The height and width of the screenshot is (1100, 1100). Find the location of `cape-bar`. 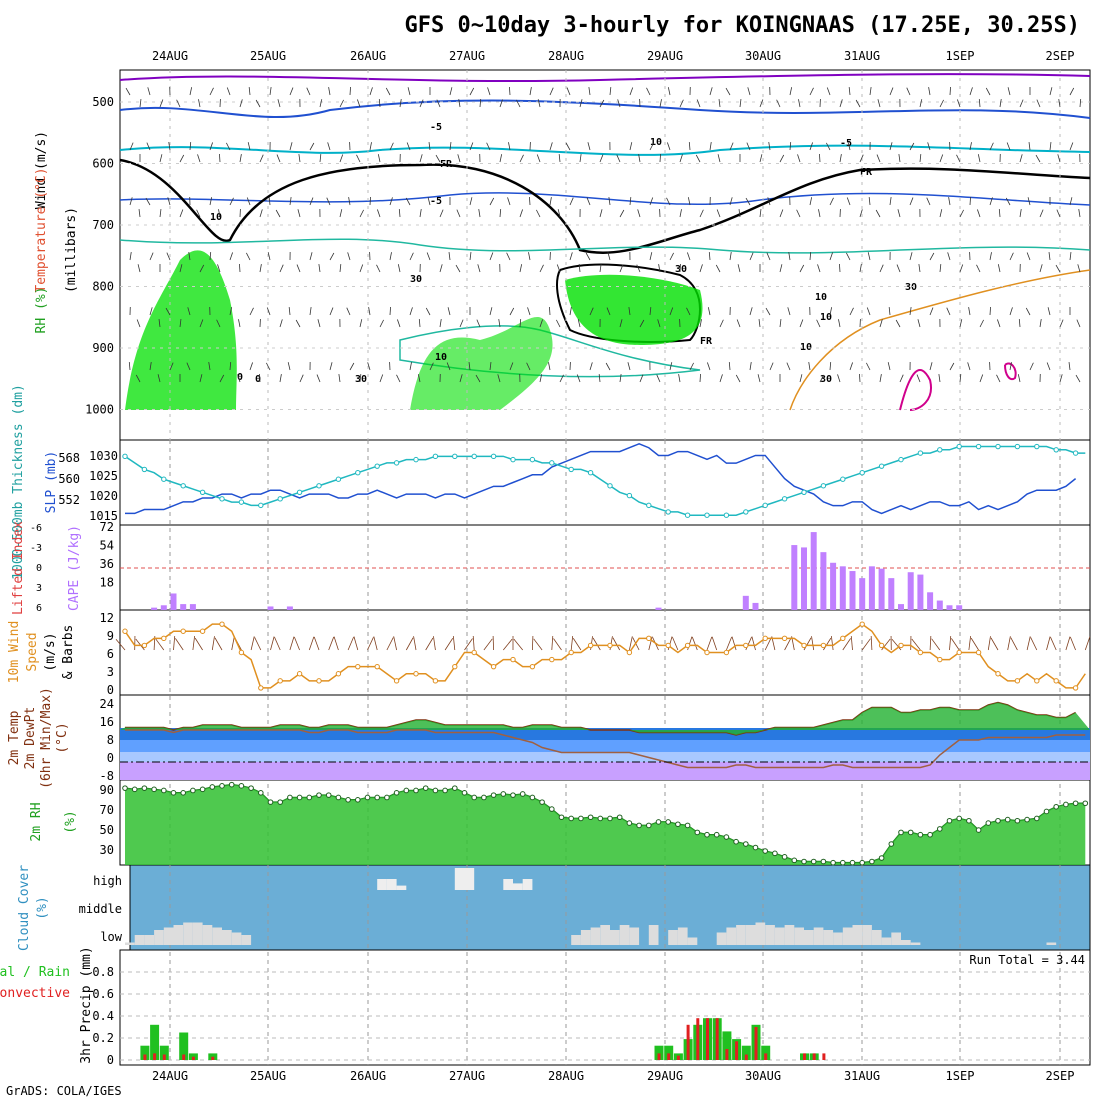

cape-bar is located at coordinates (939, 605).